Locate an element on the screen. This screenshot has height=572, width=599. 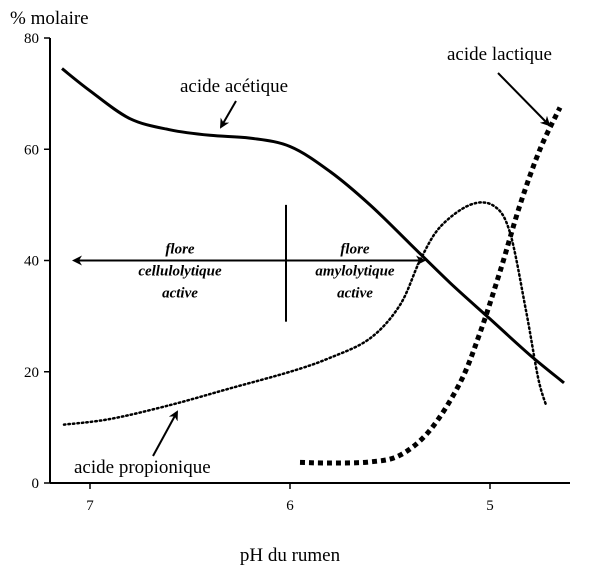
propionic-label: acide propionique is located at coordinates (142, 467).